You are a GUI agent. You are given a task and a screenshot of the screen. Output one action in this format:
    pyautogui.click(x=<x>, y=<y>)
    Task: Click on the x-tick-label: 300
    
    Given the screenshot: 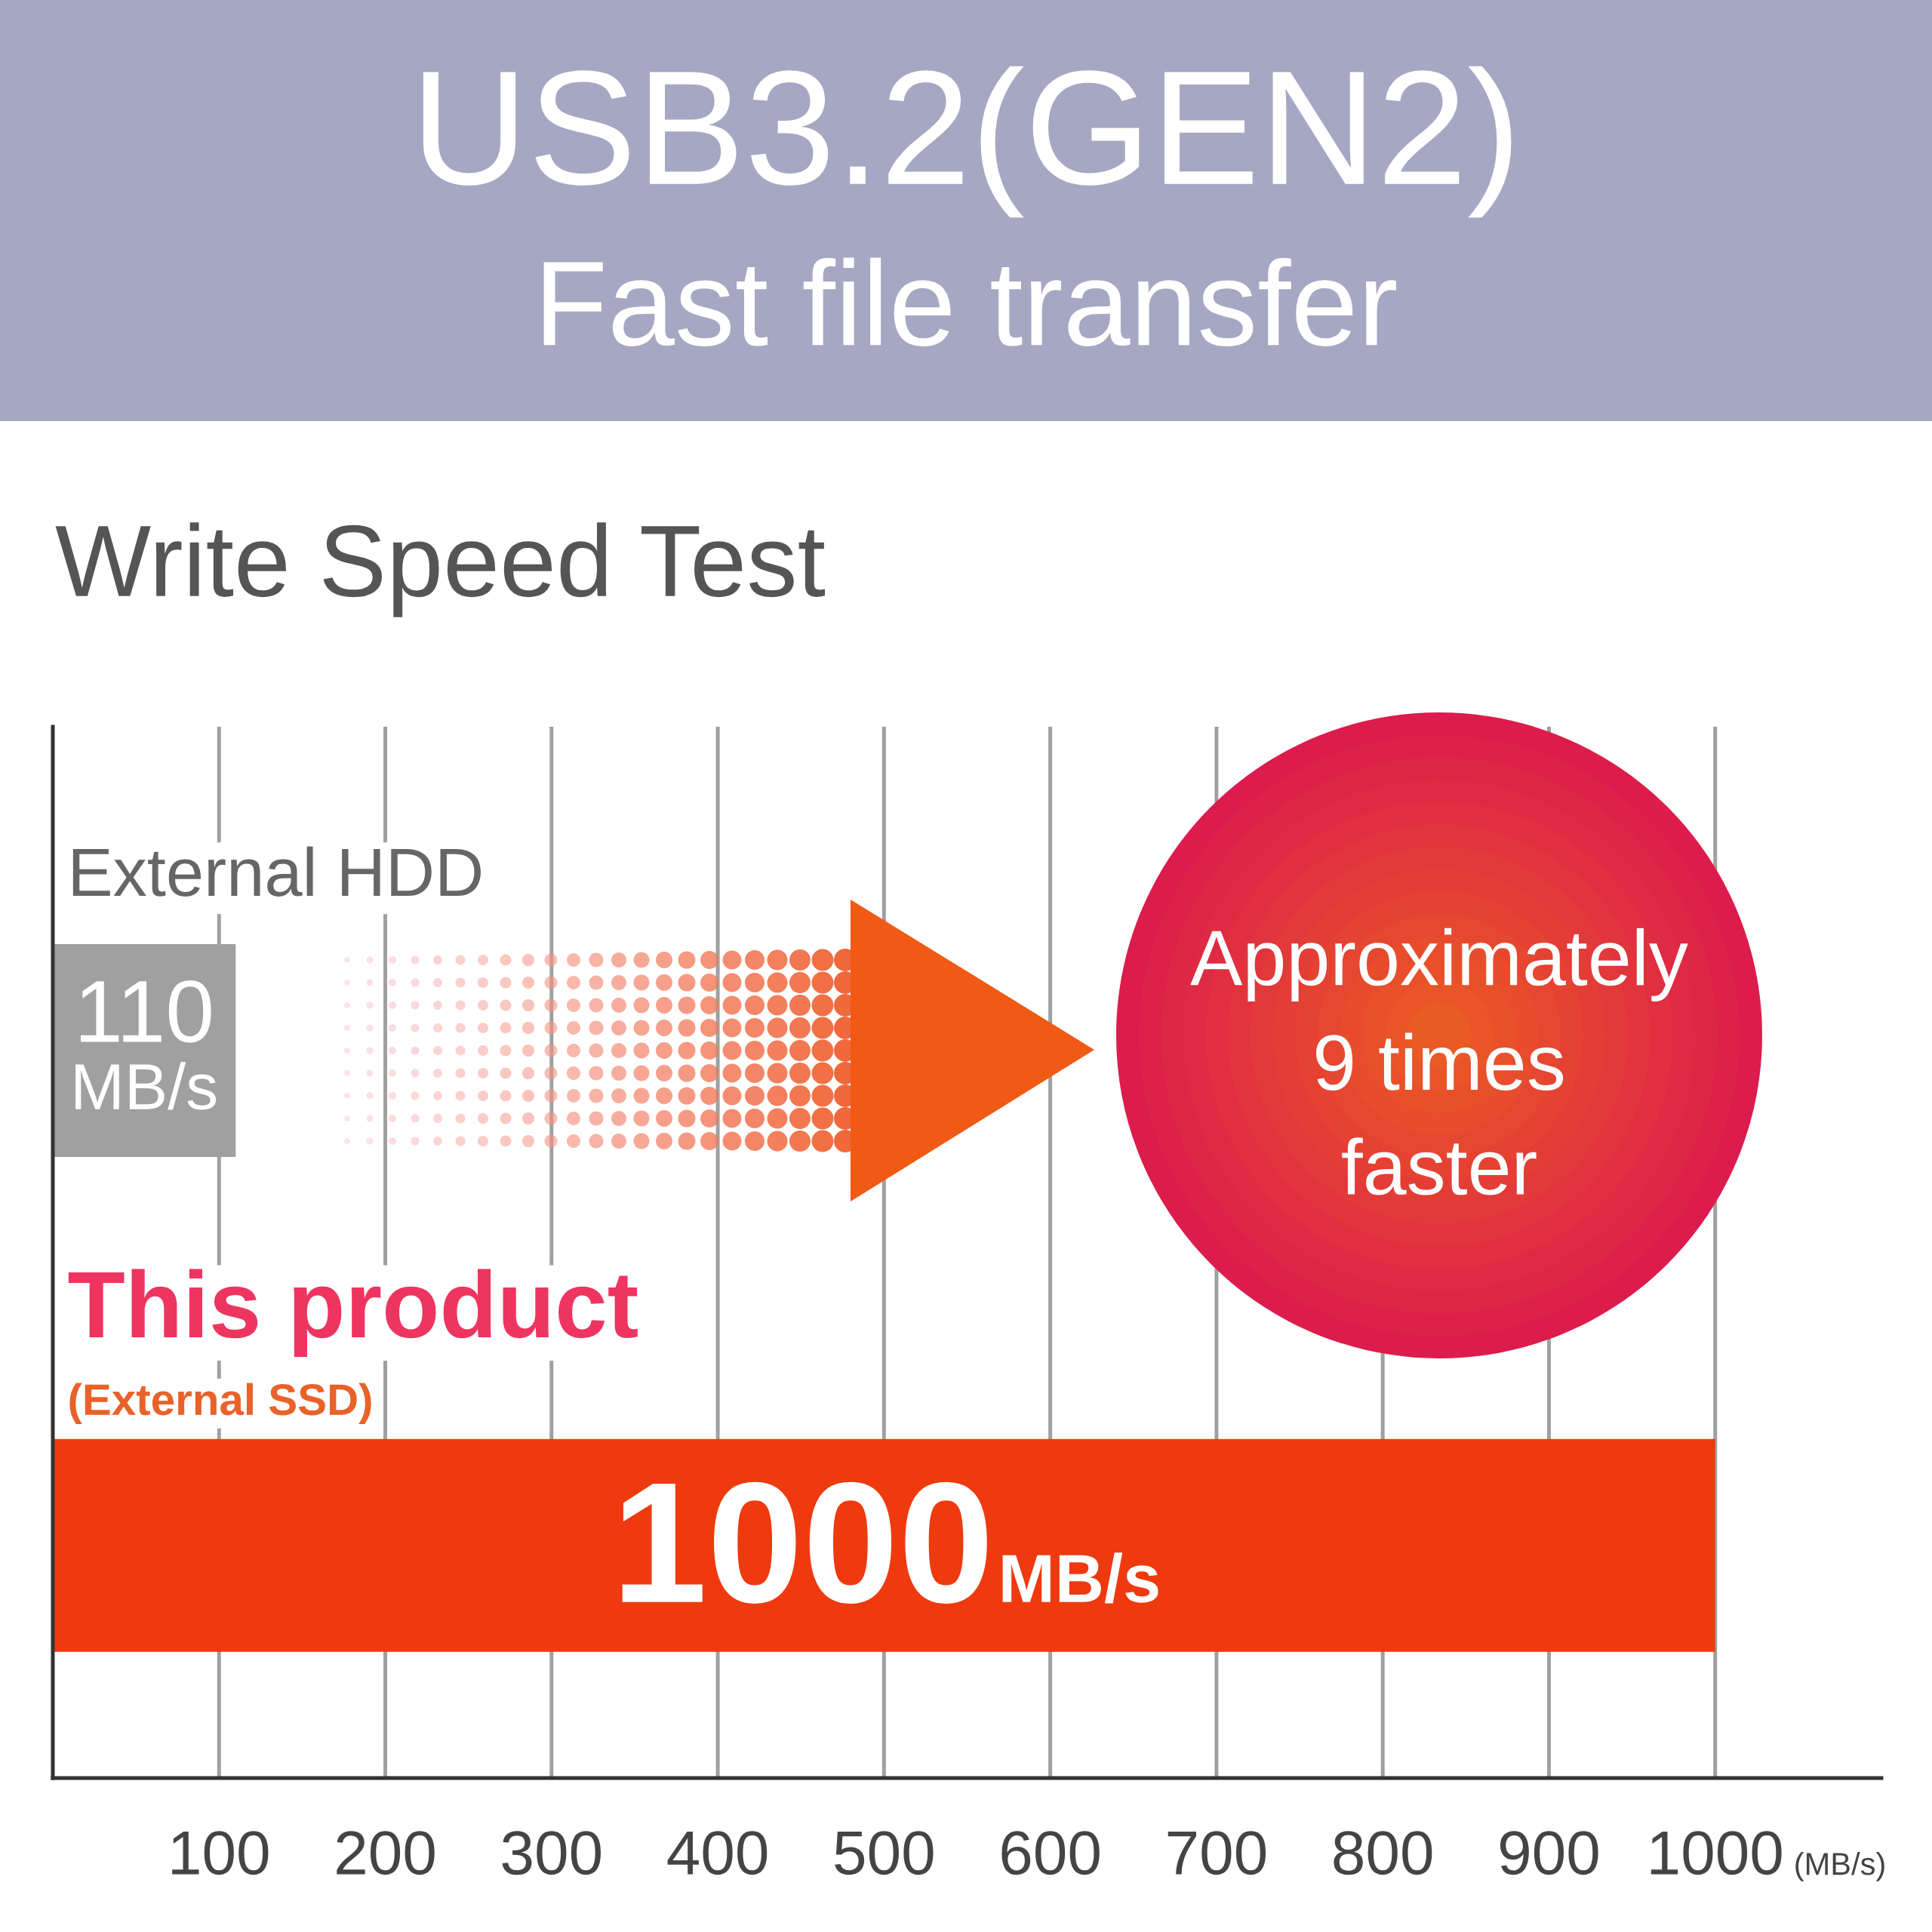 What is the action you would take?
    pyautogui.click(x=551, y=1853)
    